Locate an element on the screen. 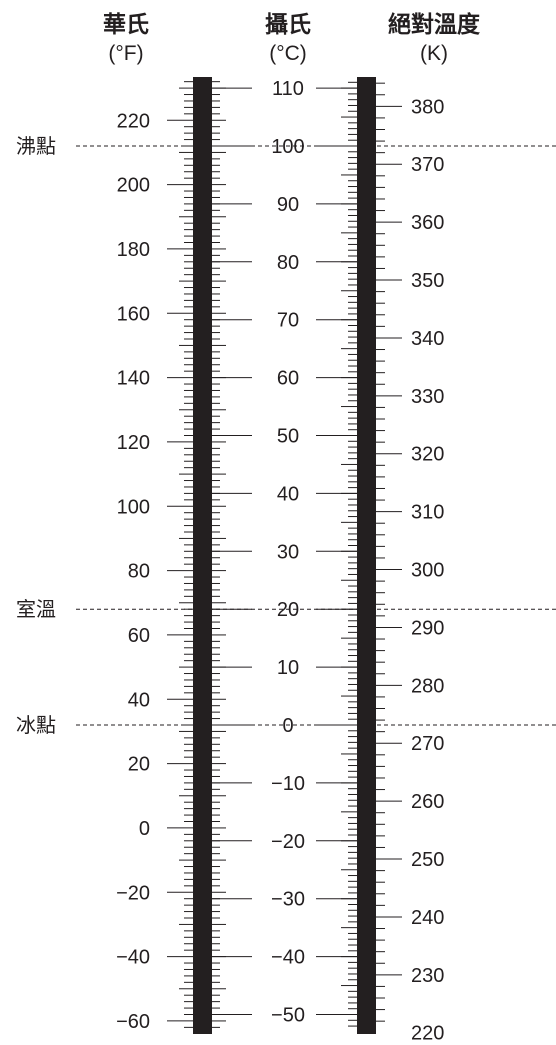 This screenshot has width=556, height=1045. fahrenheit-title: 華氏 is located at coordinates (126, 24).